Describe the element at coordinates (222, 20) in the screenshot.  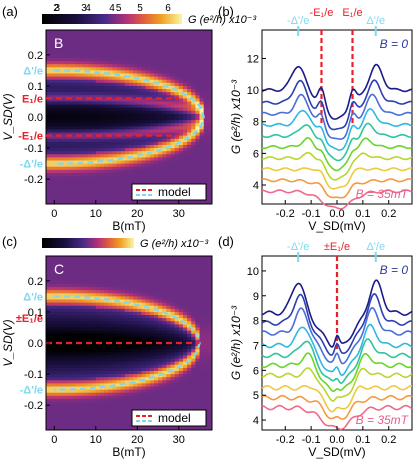
I see `colorbar-label-a: G (e²/h) x10⁻³` at that location.